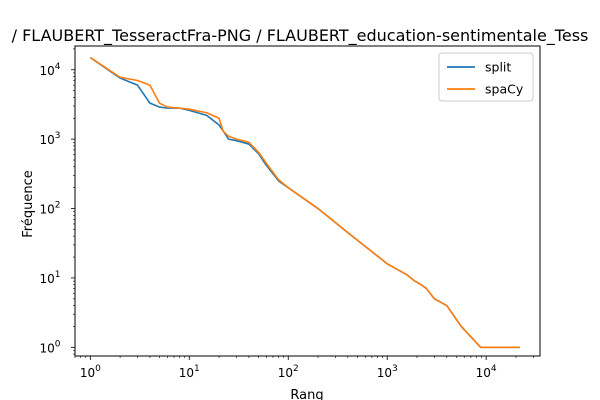 The height and width of the screenshot is (400, 600). Describe the element at coordinates (49, 347) in the screenshot. I see `y-tick-label: 10⁰` at that location.